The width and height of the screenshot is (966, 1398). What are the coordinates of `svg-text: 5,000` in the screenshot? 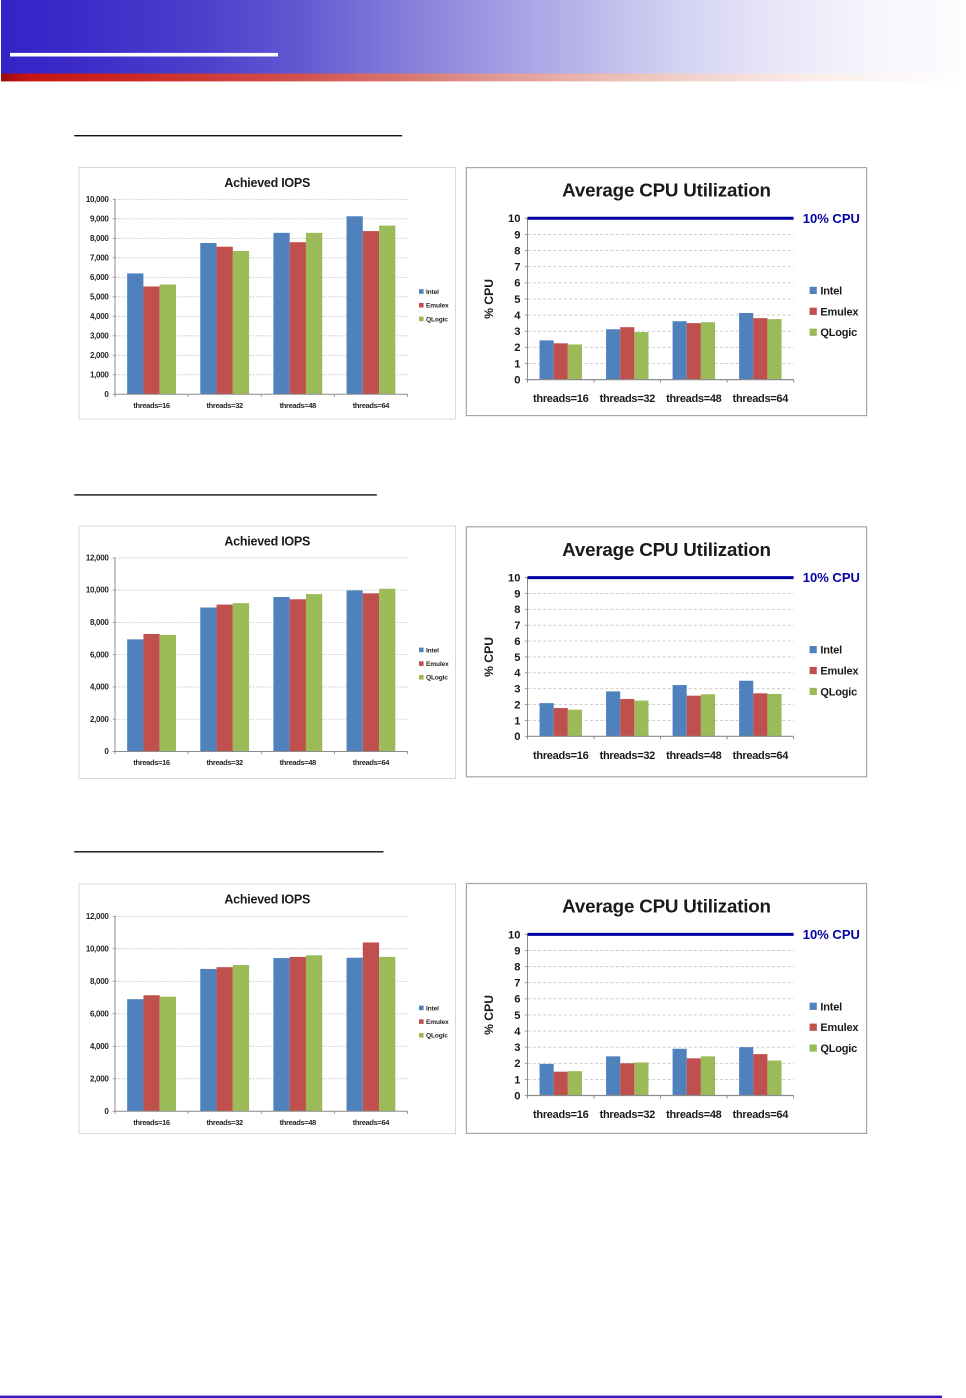 It's located at (99, 296).